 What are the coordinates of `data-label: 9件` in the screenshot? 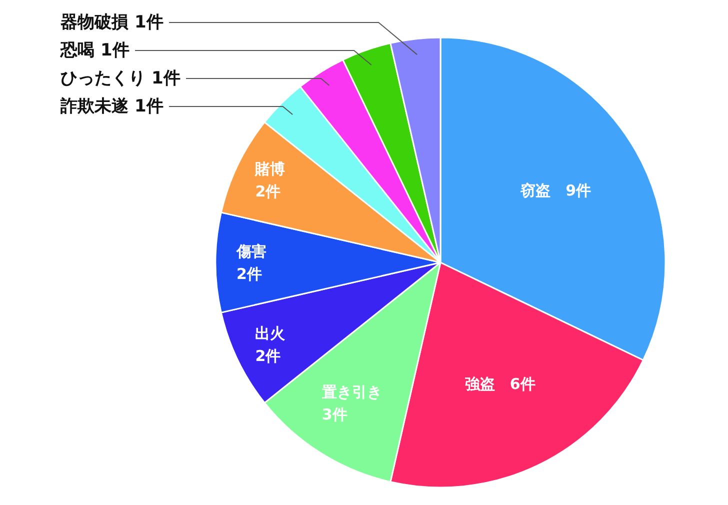 It's located at (579, 191).